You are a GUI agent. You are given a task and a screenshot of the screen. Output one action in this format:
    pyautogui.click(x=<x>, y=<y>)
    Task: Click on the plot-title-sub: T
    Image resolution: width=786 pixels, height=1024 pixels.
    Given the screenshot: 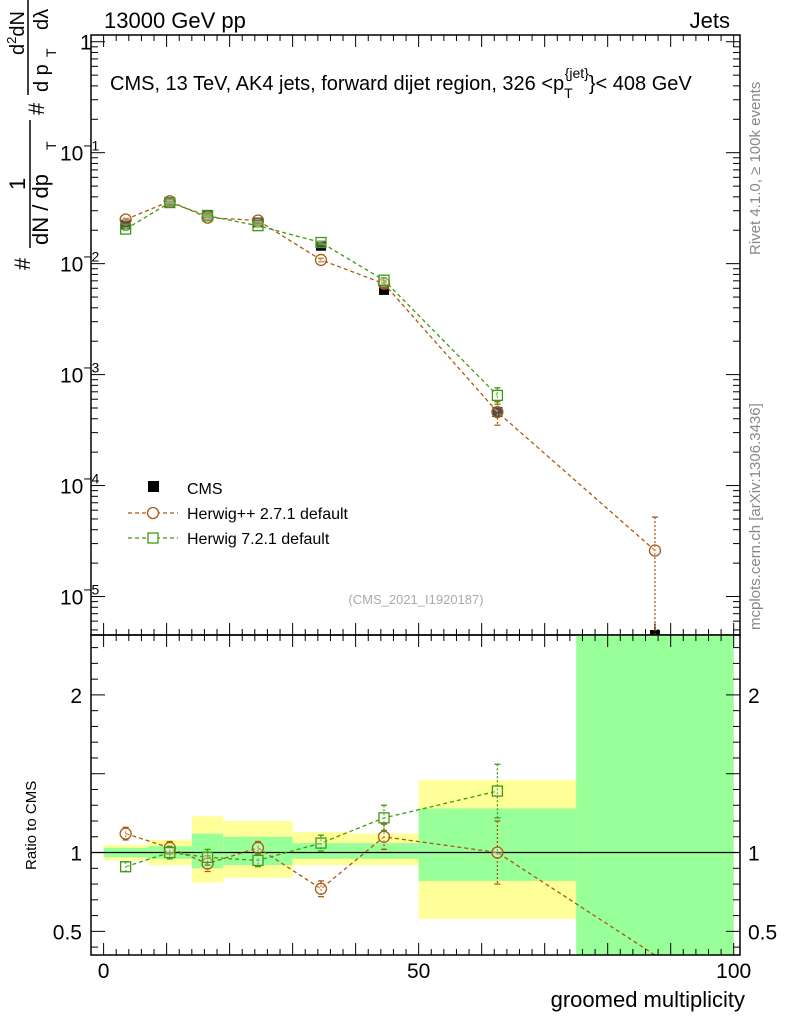 What is the action you would take?
    pyautogui.click(x=568, y=93)
    